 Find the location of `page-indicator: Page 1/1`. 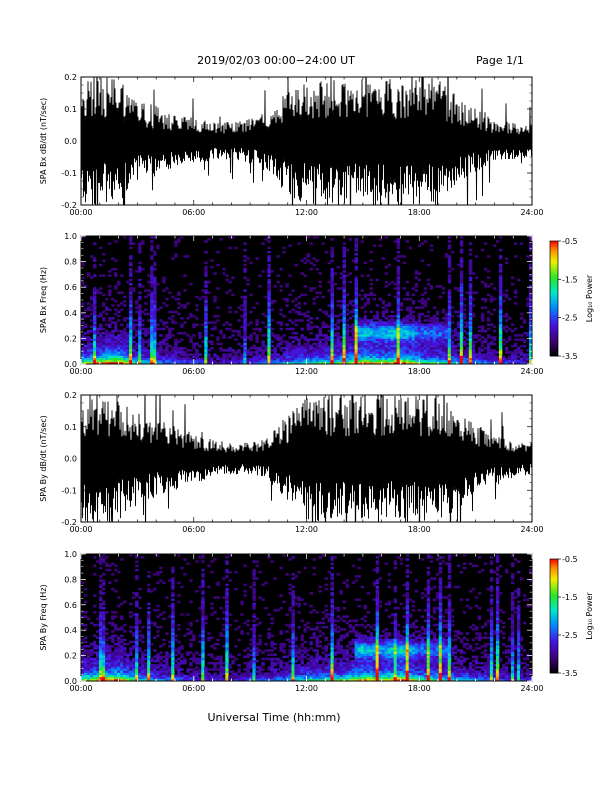

page-indicator: Page 1/1 is located at coordinates (500, 60).